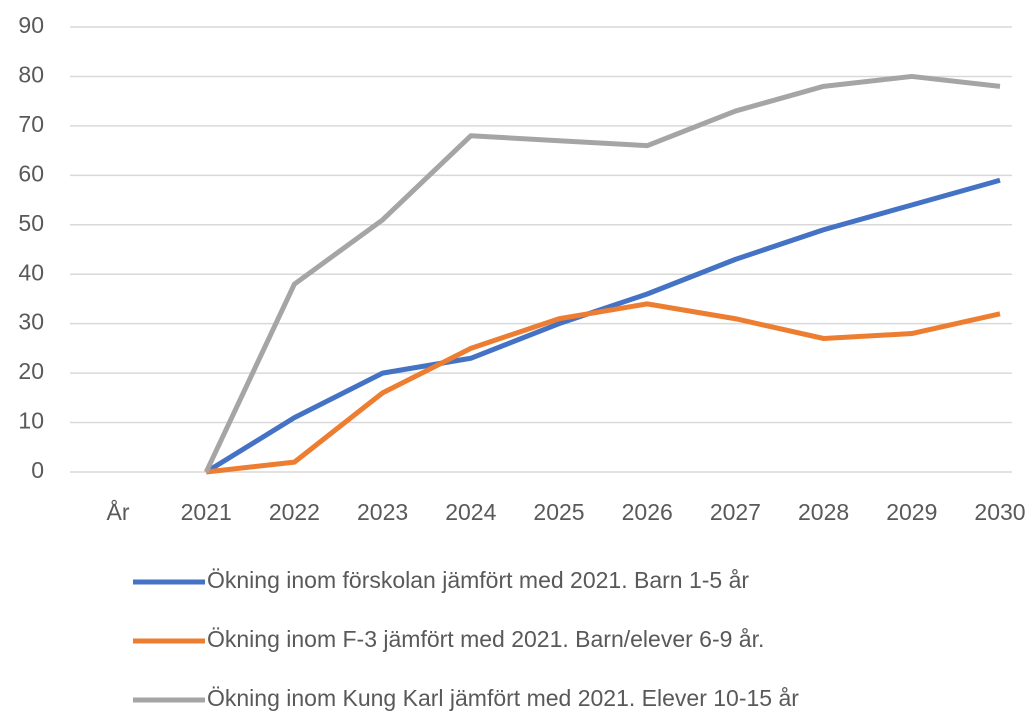 This screenshot has width=1032, height=715. I want to click on x-tick-label: 2027, so click(735, 512).